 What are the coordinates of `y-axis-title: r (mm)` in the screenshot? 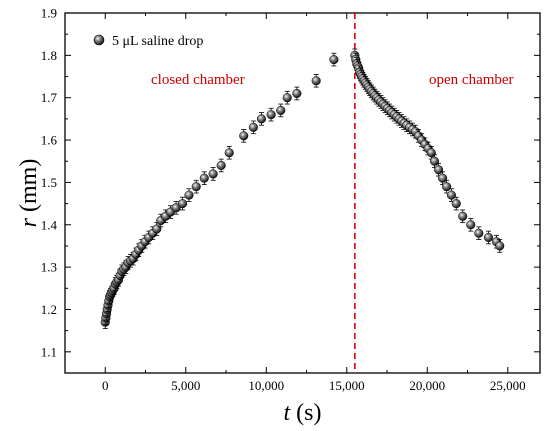 It's located at (29, 193).